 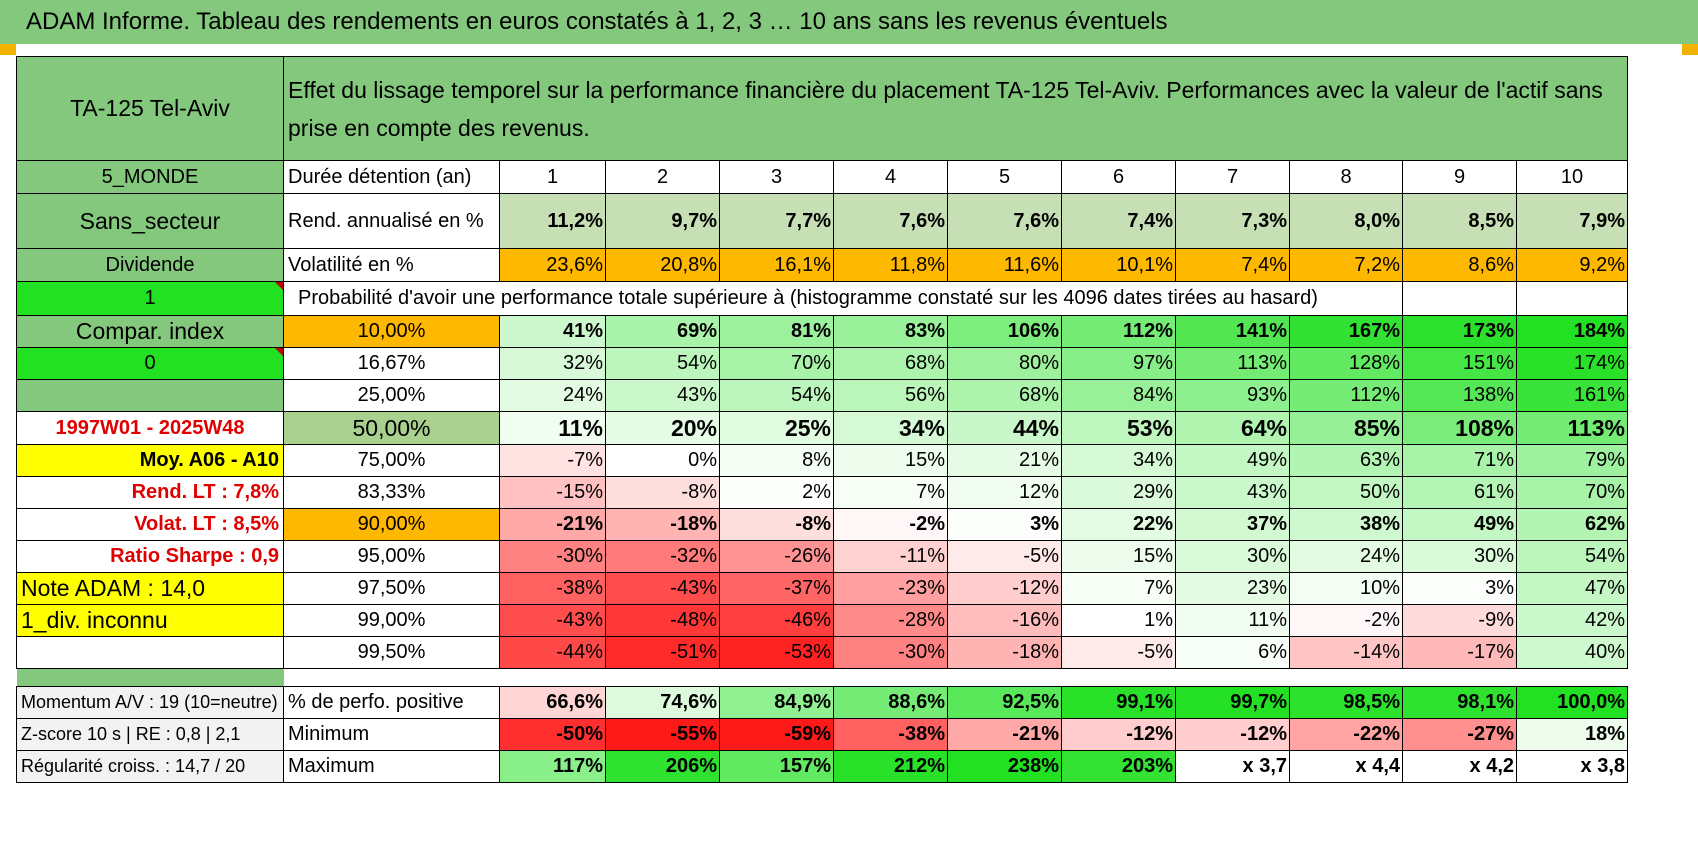 What do you see at coordinates (1346, 652) in the screenshot?
I see `quantile-value: -14%` at bounding box center [1346, 652].